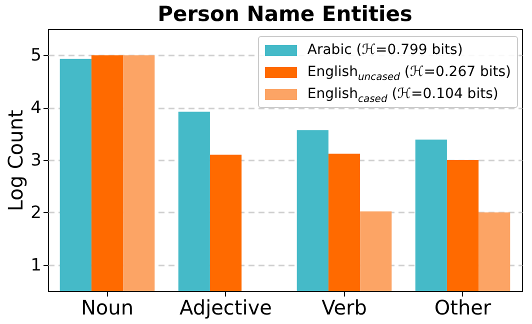  I want to click on x-tick-label: Verb, so click(344, 308).